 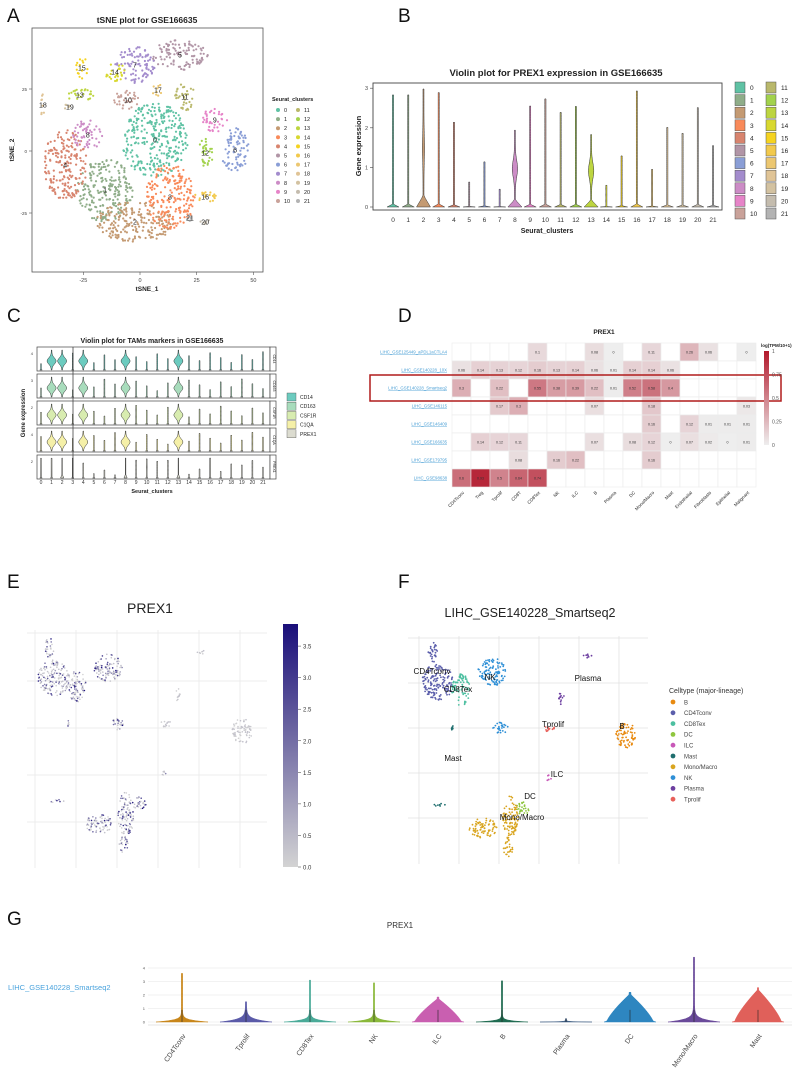 What do you see at coordinates (215, 121) in the screenshot?
I see `cluster-label: 9` at bounding box center [215, 121].